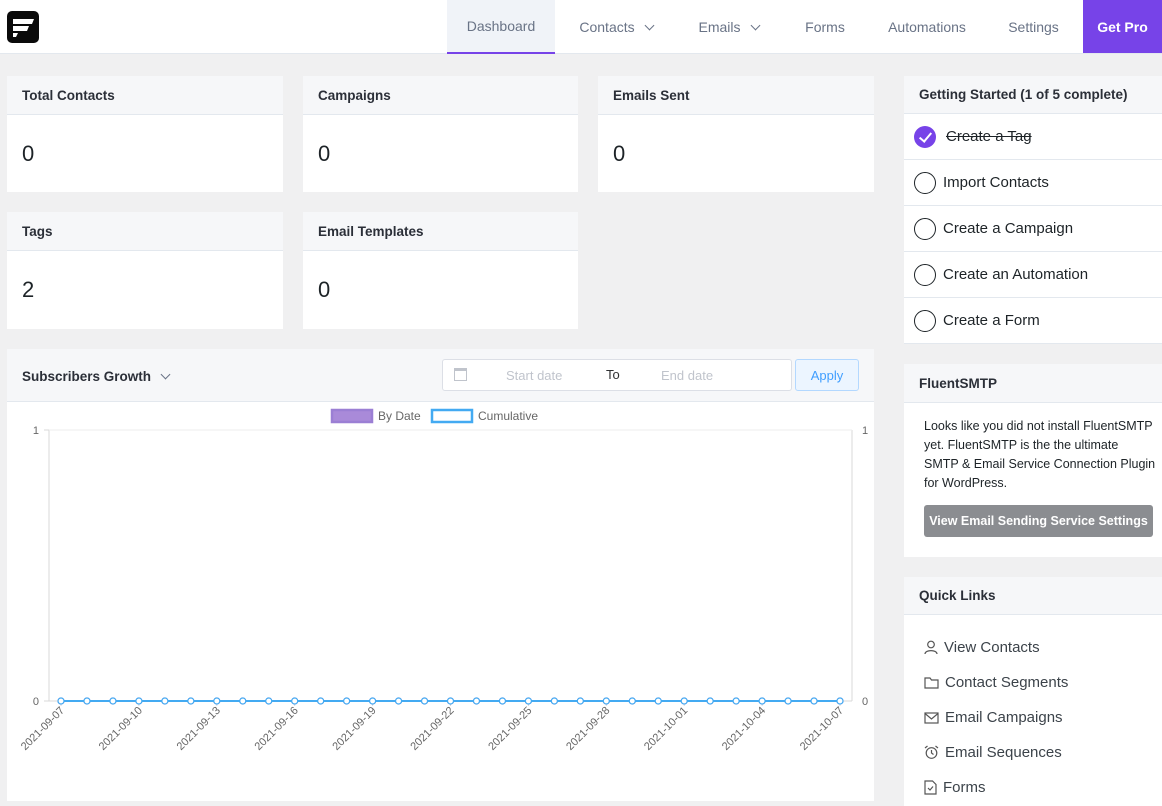 This screenshot has width=1162, height=806. Describe the element at coordinates (121, 729) in the screenshot. I see `x-tick-label: 2021-09-10` at that location.